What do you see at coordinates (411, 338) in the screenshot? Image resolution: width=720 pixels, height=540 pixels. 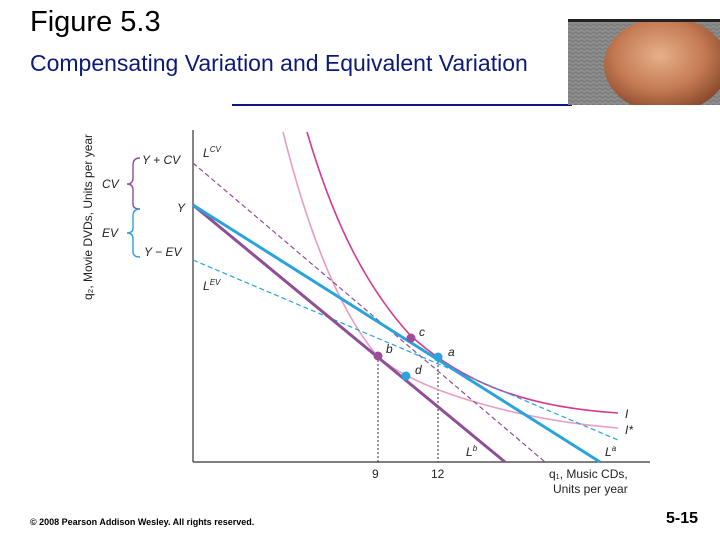 I see `point-c` at bounding box center [411, 338].